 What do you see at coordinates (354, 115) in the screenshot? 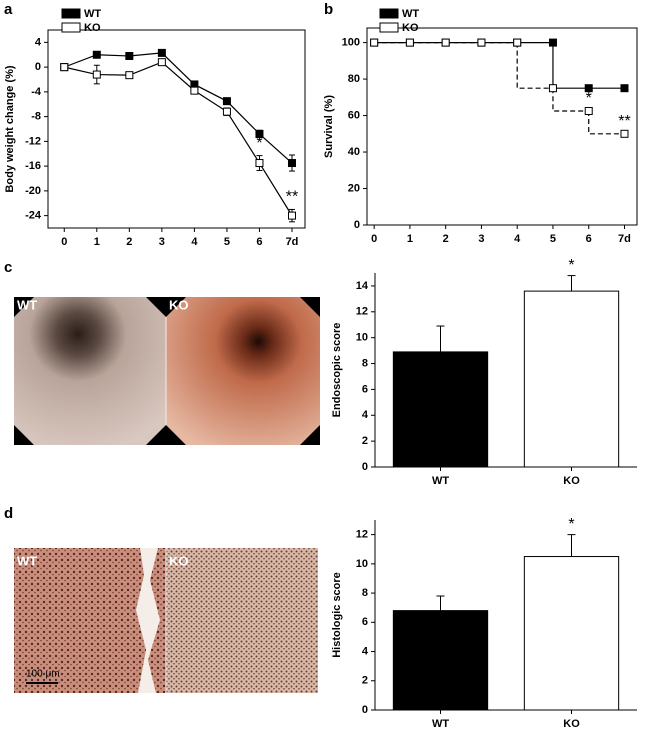
I see `y-tick-label: 60` at bounding box center [354, 115].